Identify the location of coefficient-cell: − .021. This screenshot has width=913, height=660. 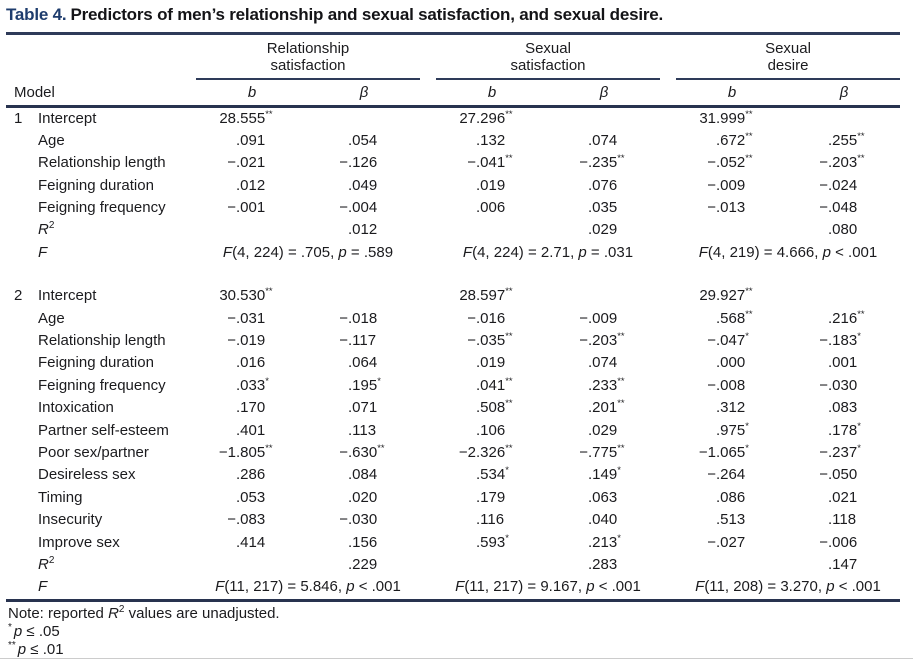
(246, 163).